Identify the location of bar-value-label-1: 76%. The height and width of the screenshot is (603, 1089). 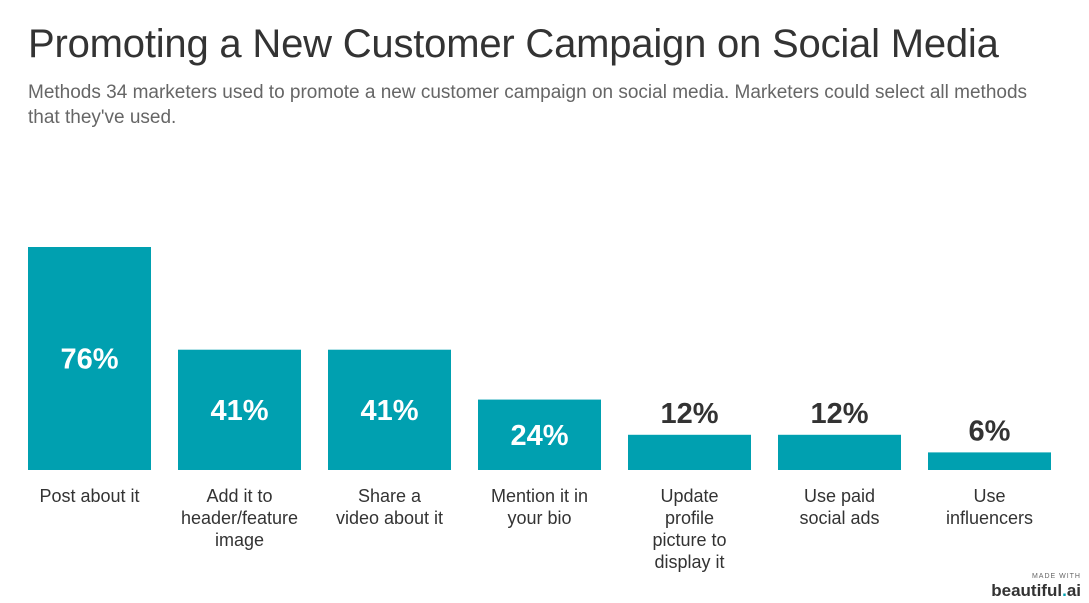
(89, 360).